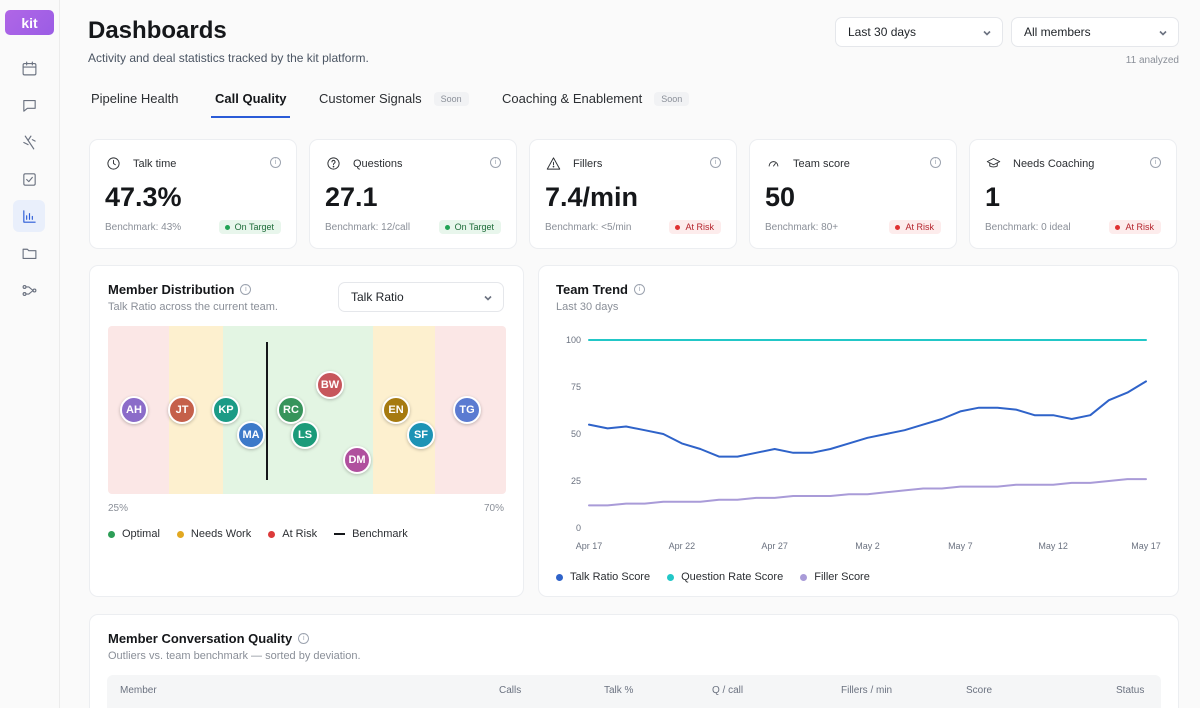 The image size is (1200, 708). I want to click on kpi-value: 47.3%, so click(143, 197).